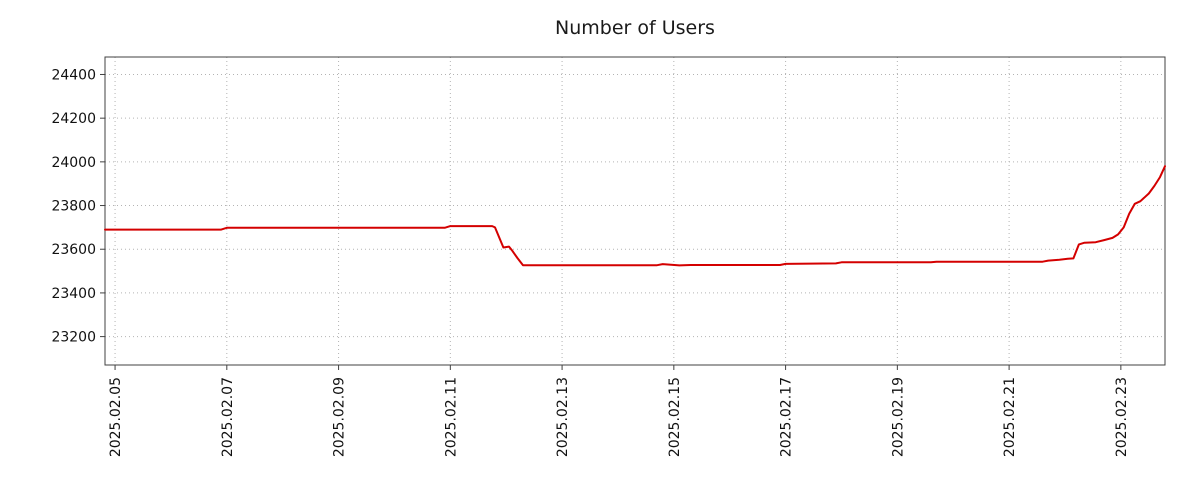 The width and height of the screenshot is (1200, 500). I want to click on y-tick-label: 24200, so click(73, 119).